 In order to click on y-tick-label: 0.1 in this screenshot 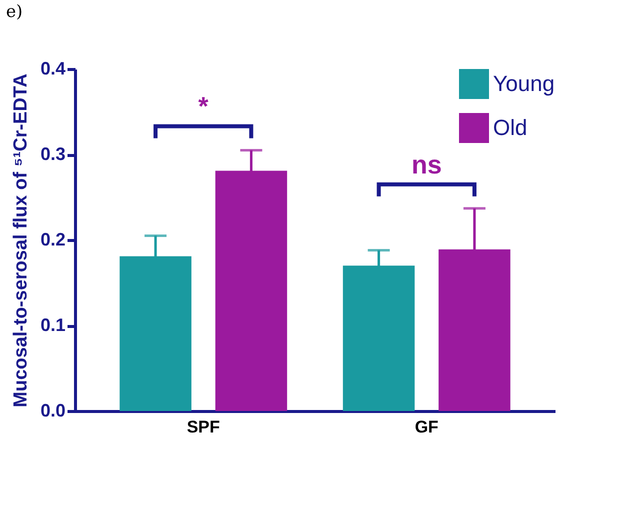, I will do `click(53, 325)`.